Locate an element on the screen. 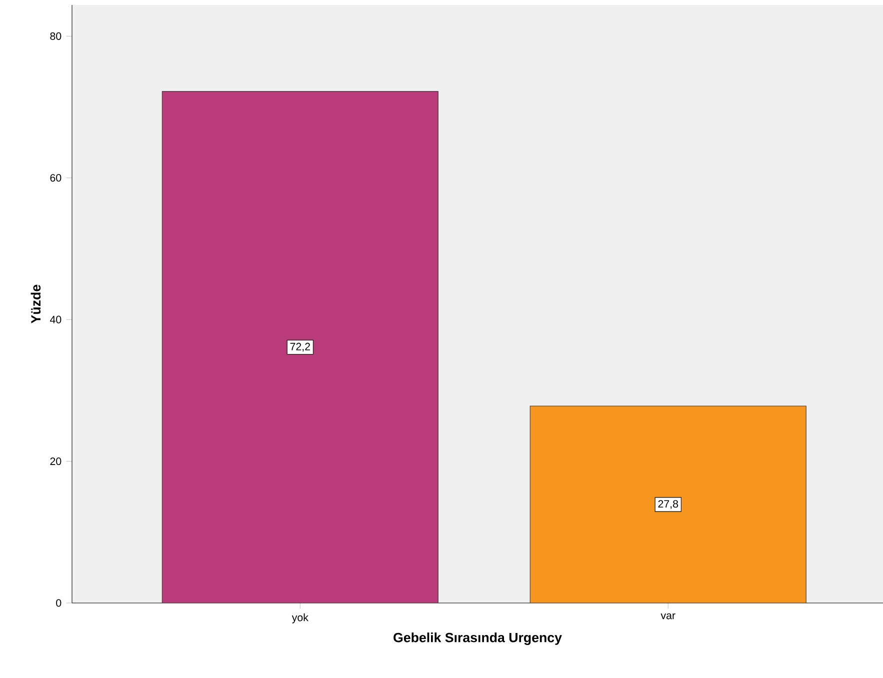 This screenshot has height=678, width=883. y-tick-label: 0 is located at coordinates (59, 603).